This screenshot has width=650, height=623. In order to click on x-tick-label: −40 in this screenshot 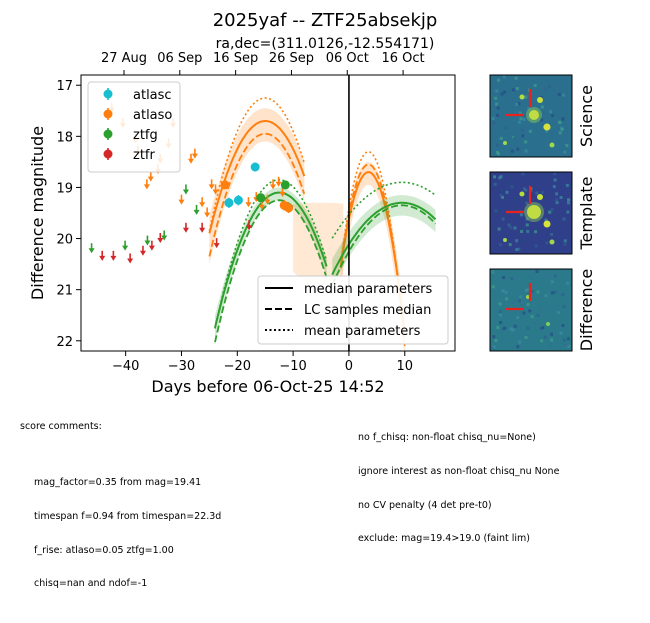, I will do `click(125, 366)`.